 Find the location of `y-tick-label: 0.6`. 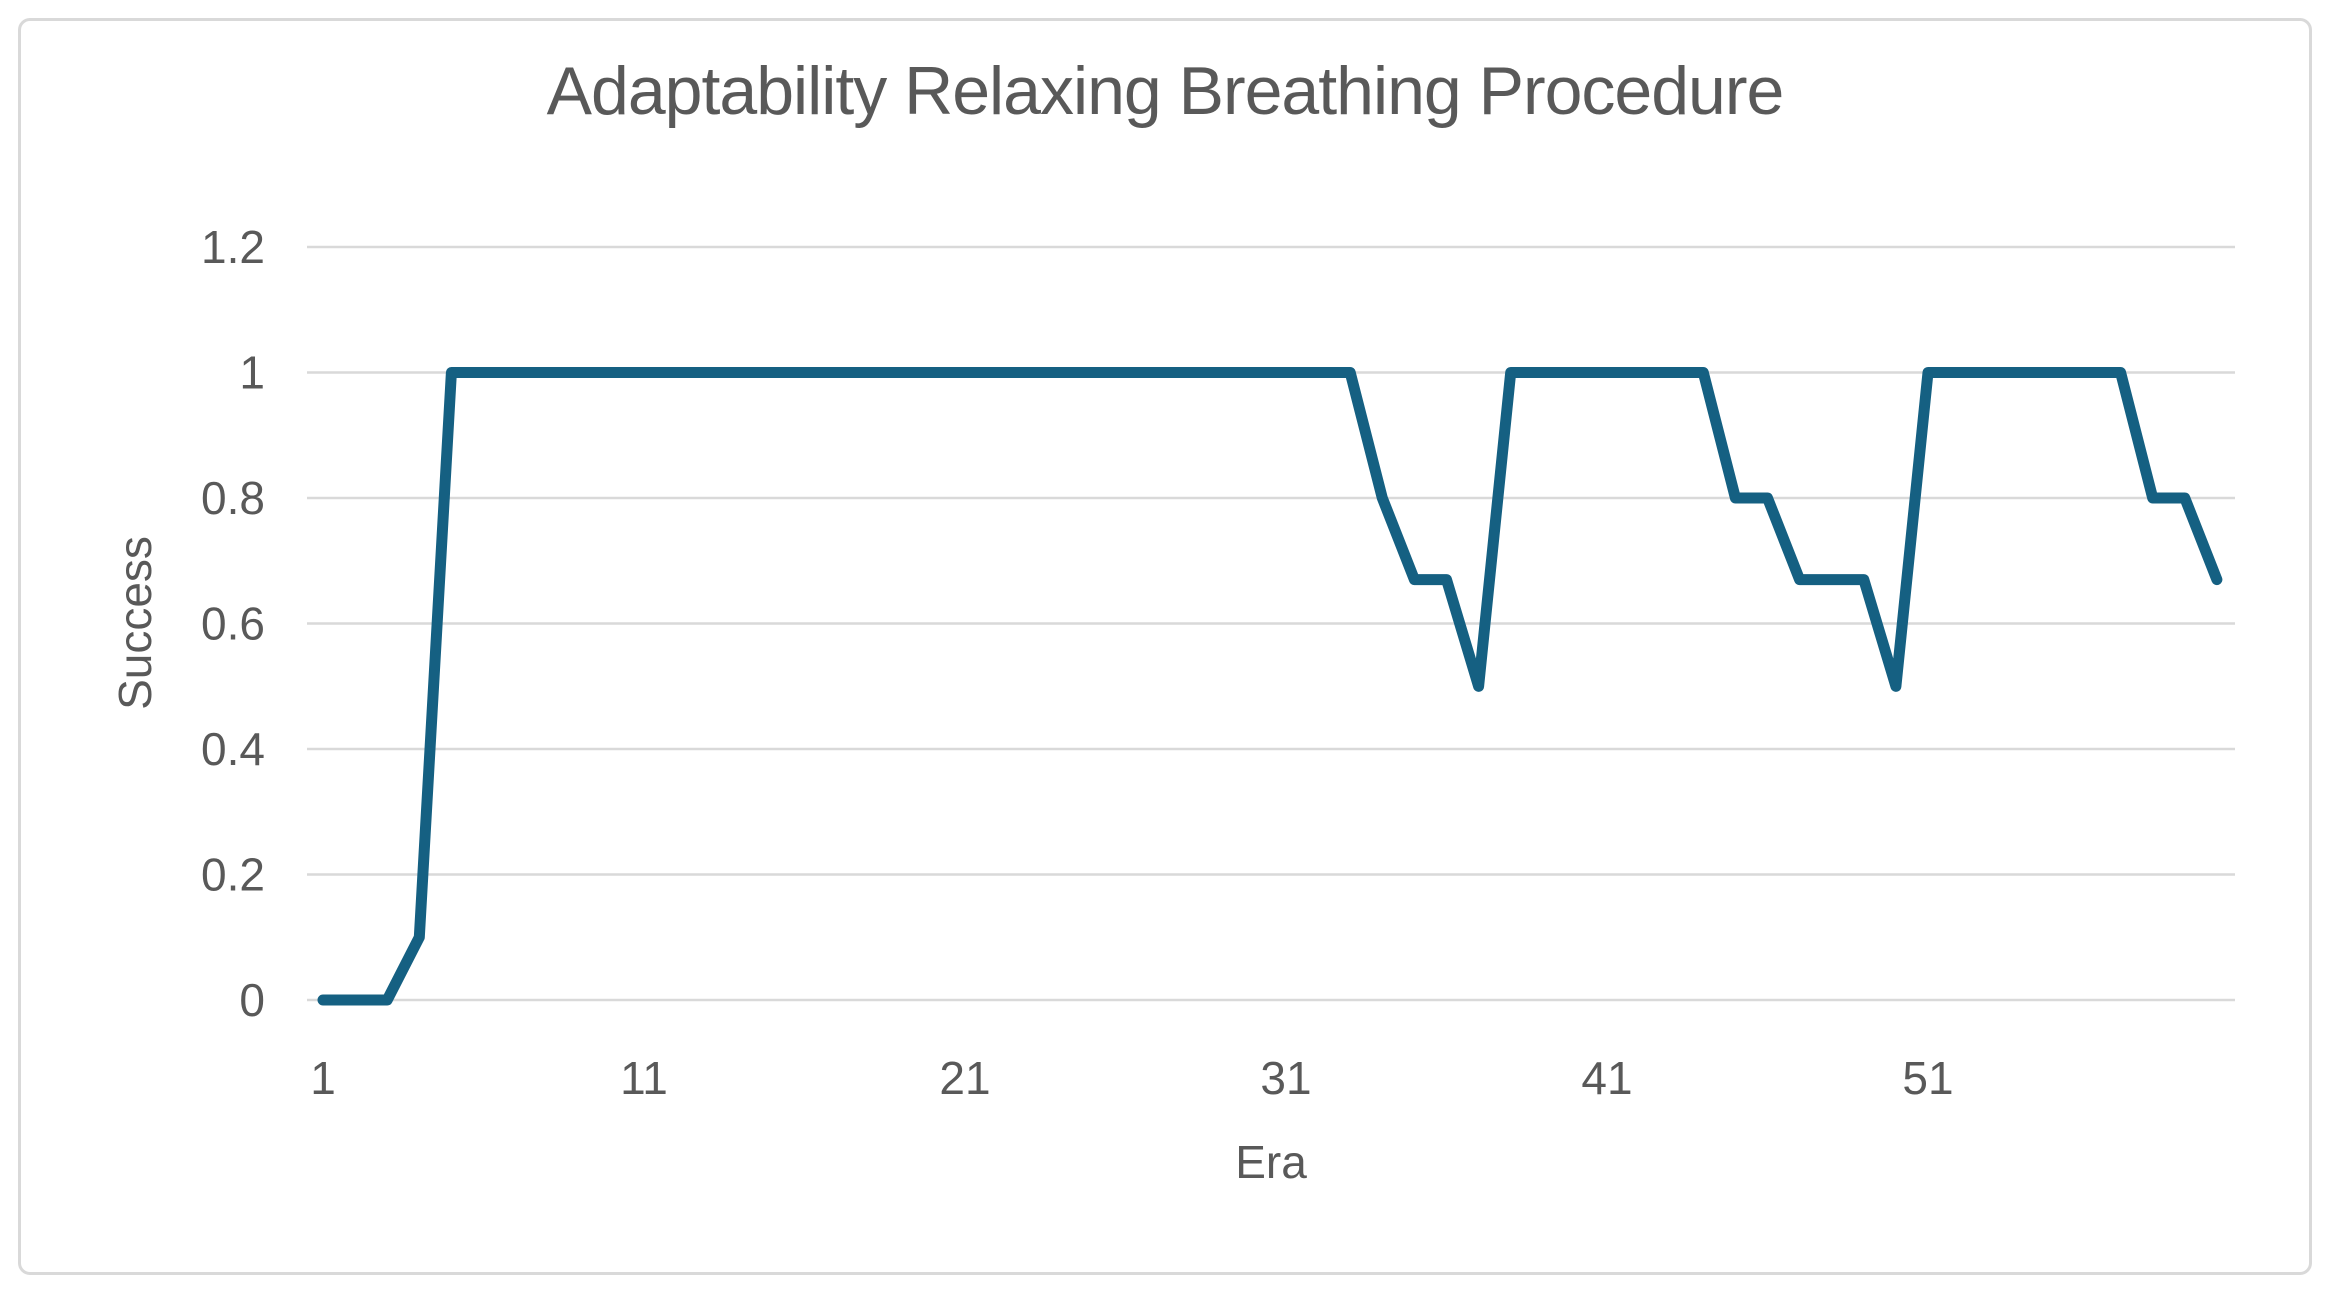

y-tick-label: 0.6 is located at coordinates (233, 624).